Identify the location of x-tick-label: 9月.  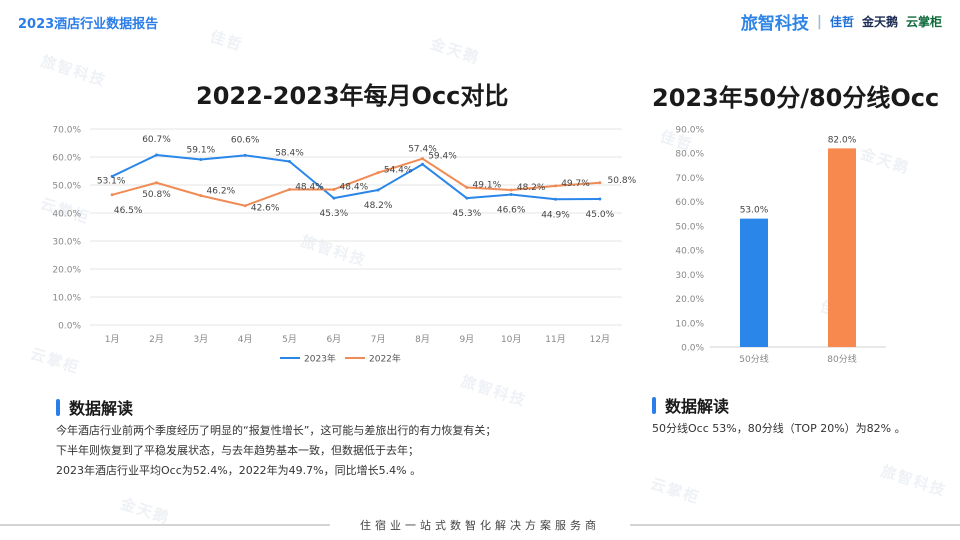
(466, 339).